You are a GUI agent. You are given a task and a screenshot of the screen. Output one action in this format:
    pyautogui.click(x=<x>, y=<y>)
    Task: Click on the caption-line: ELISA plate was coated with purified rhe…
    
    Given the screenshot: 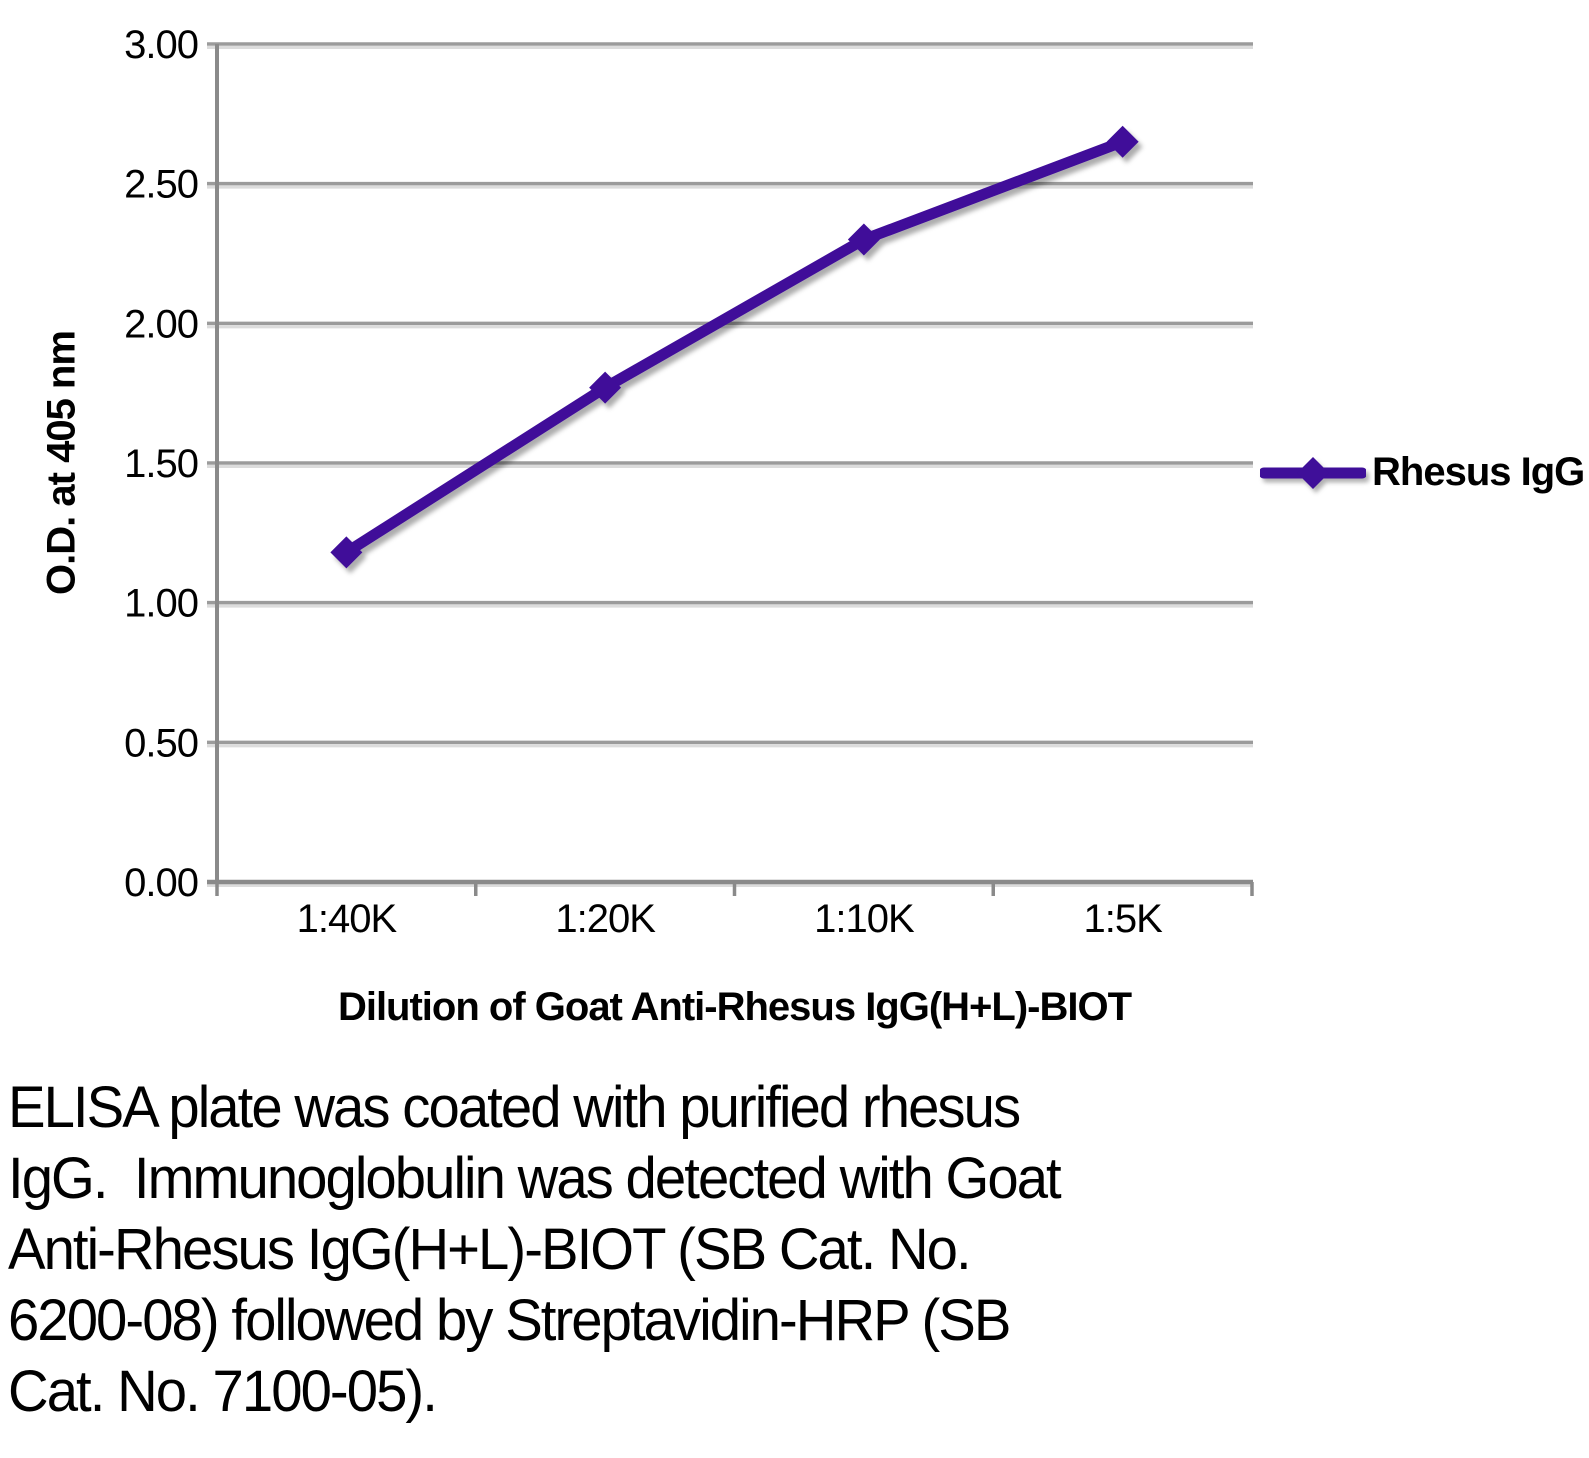 What is the action you would take?
    pyautogui.click(x=514, y=1107)
    